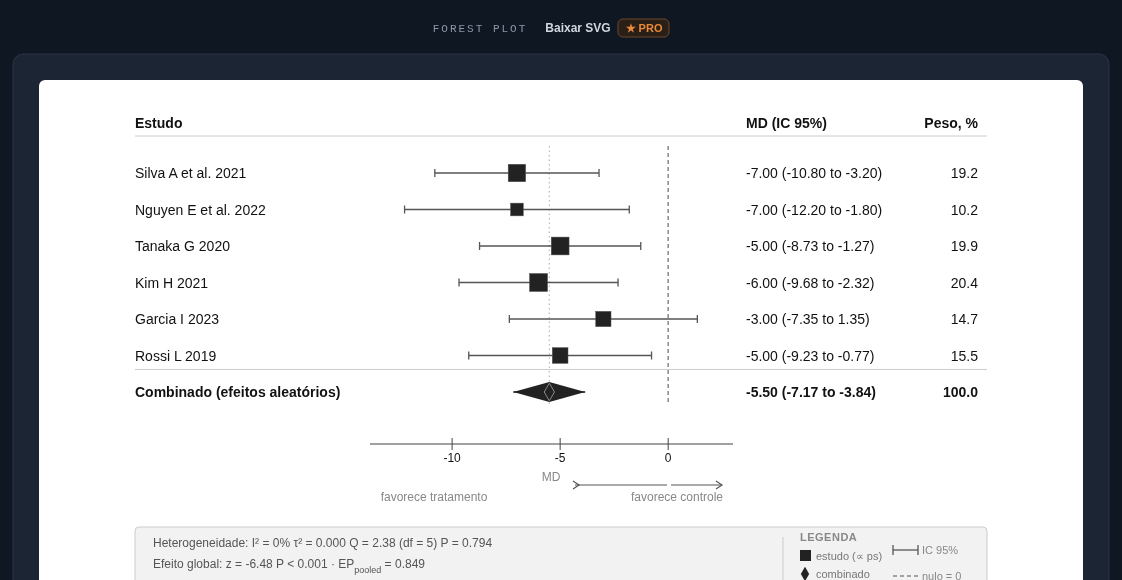 The width and height of the screenshot is (1122, 580). Describe the element at coordinates (808, 319) in the screenshot. I see `text: -3.00 (-7.35 to 1.35)` at that location.